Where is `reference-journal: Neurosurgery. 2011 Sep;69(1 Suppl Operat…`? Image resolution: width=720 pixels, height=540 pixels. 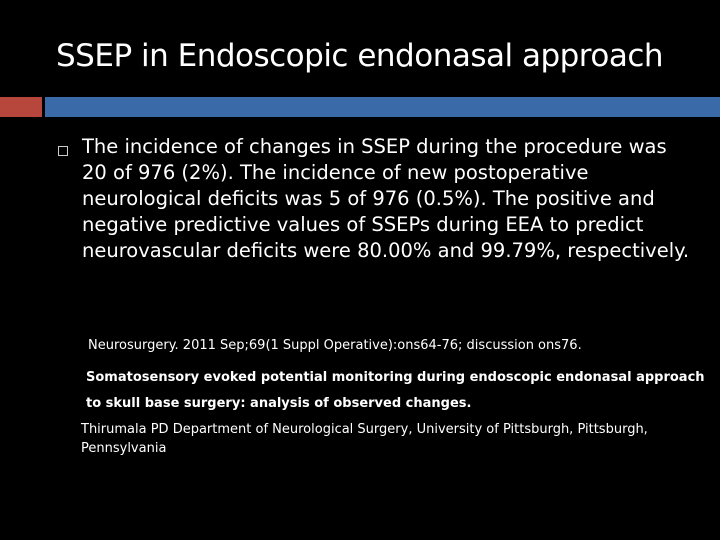
reference-journal: Neurosurgery. 2011 Sep;69(1 Suppl Operat… is located at coordinates (335, 345).